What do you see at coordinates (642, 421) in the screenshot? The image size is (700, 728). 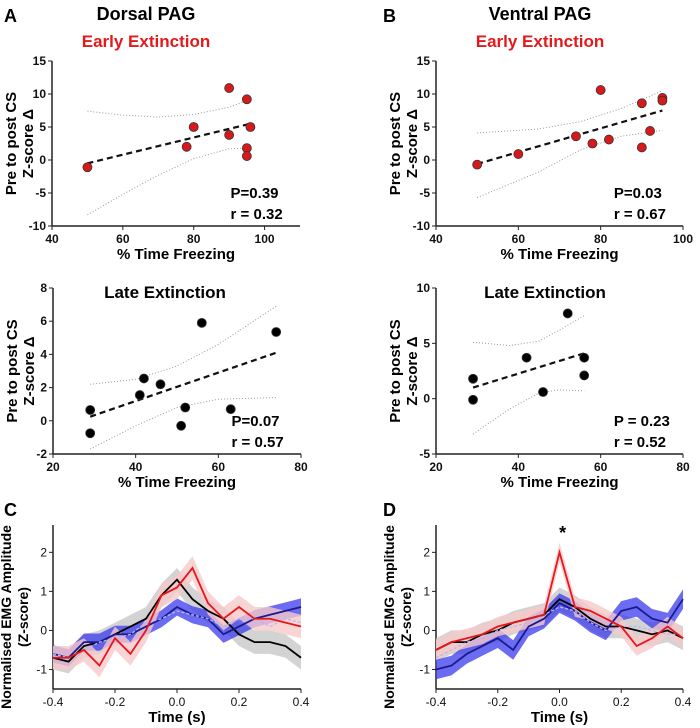 I see `p-value: P = 0.23` at bounding box center [642, 421].